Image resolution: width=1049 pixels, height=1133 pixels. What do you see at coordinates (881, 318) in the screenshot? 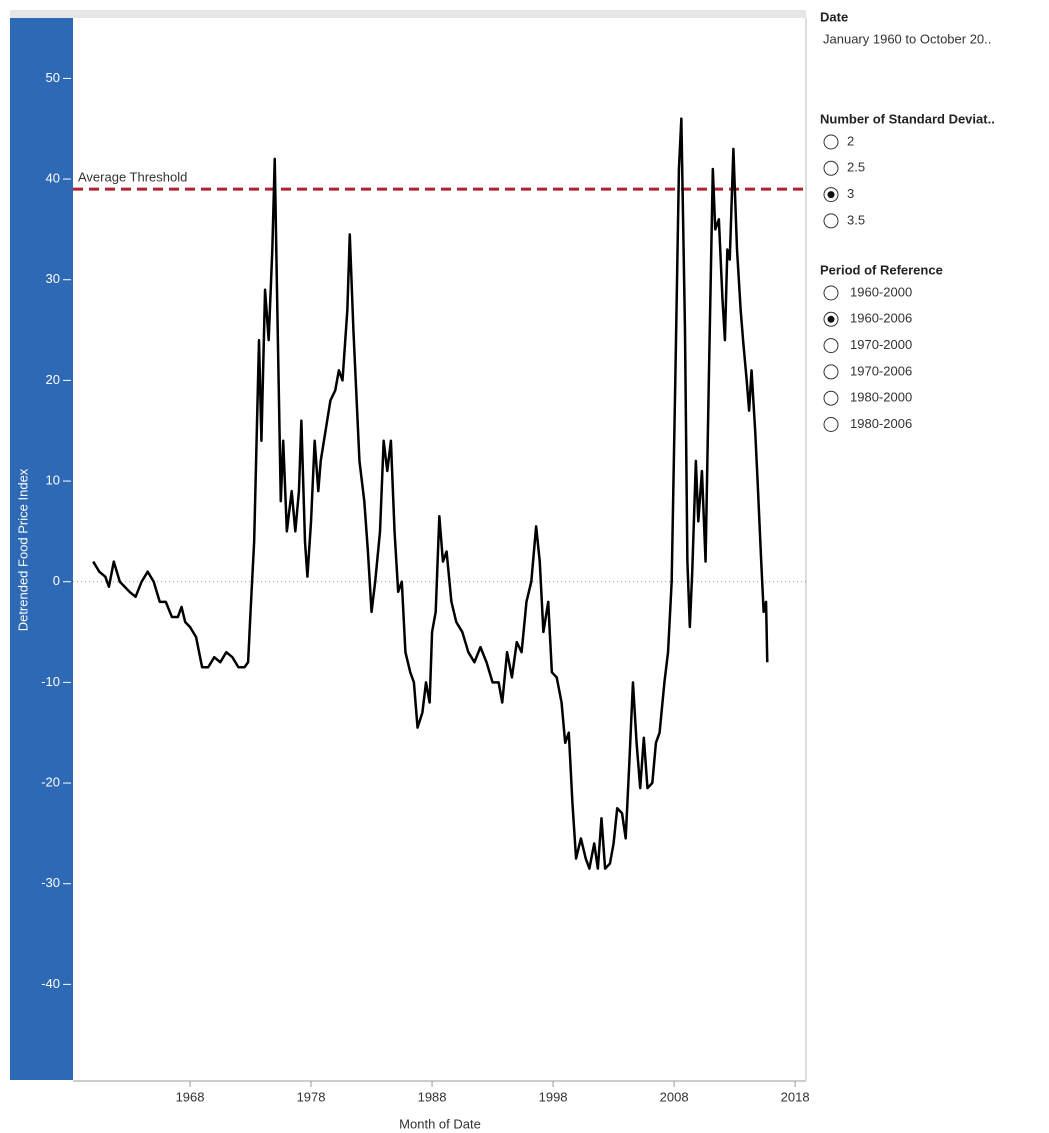
I see `radio-label: 1960-2006` at bounding box center [881, 318].